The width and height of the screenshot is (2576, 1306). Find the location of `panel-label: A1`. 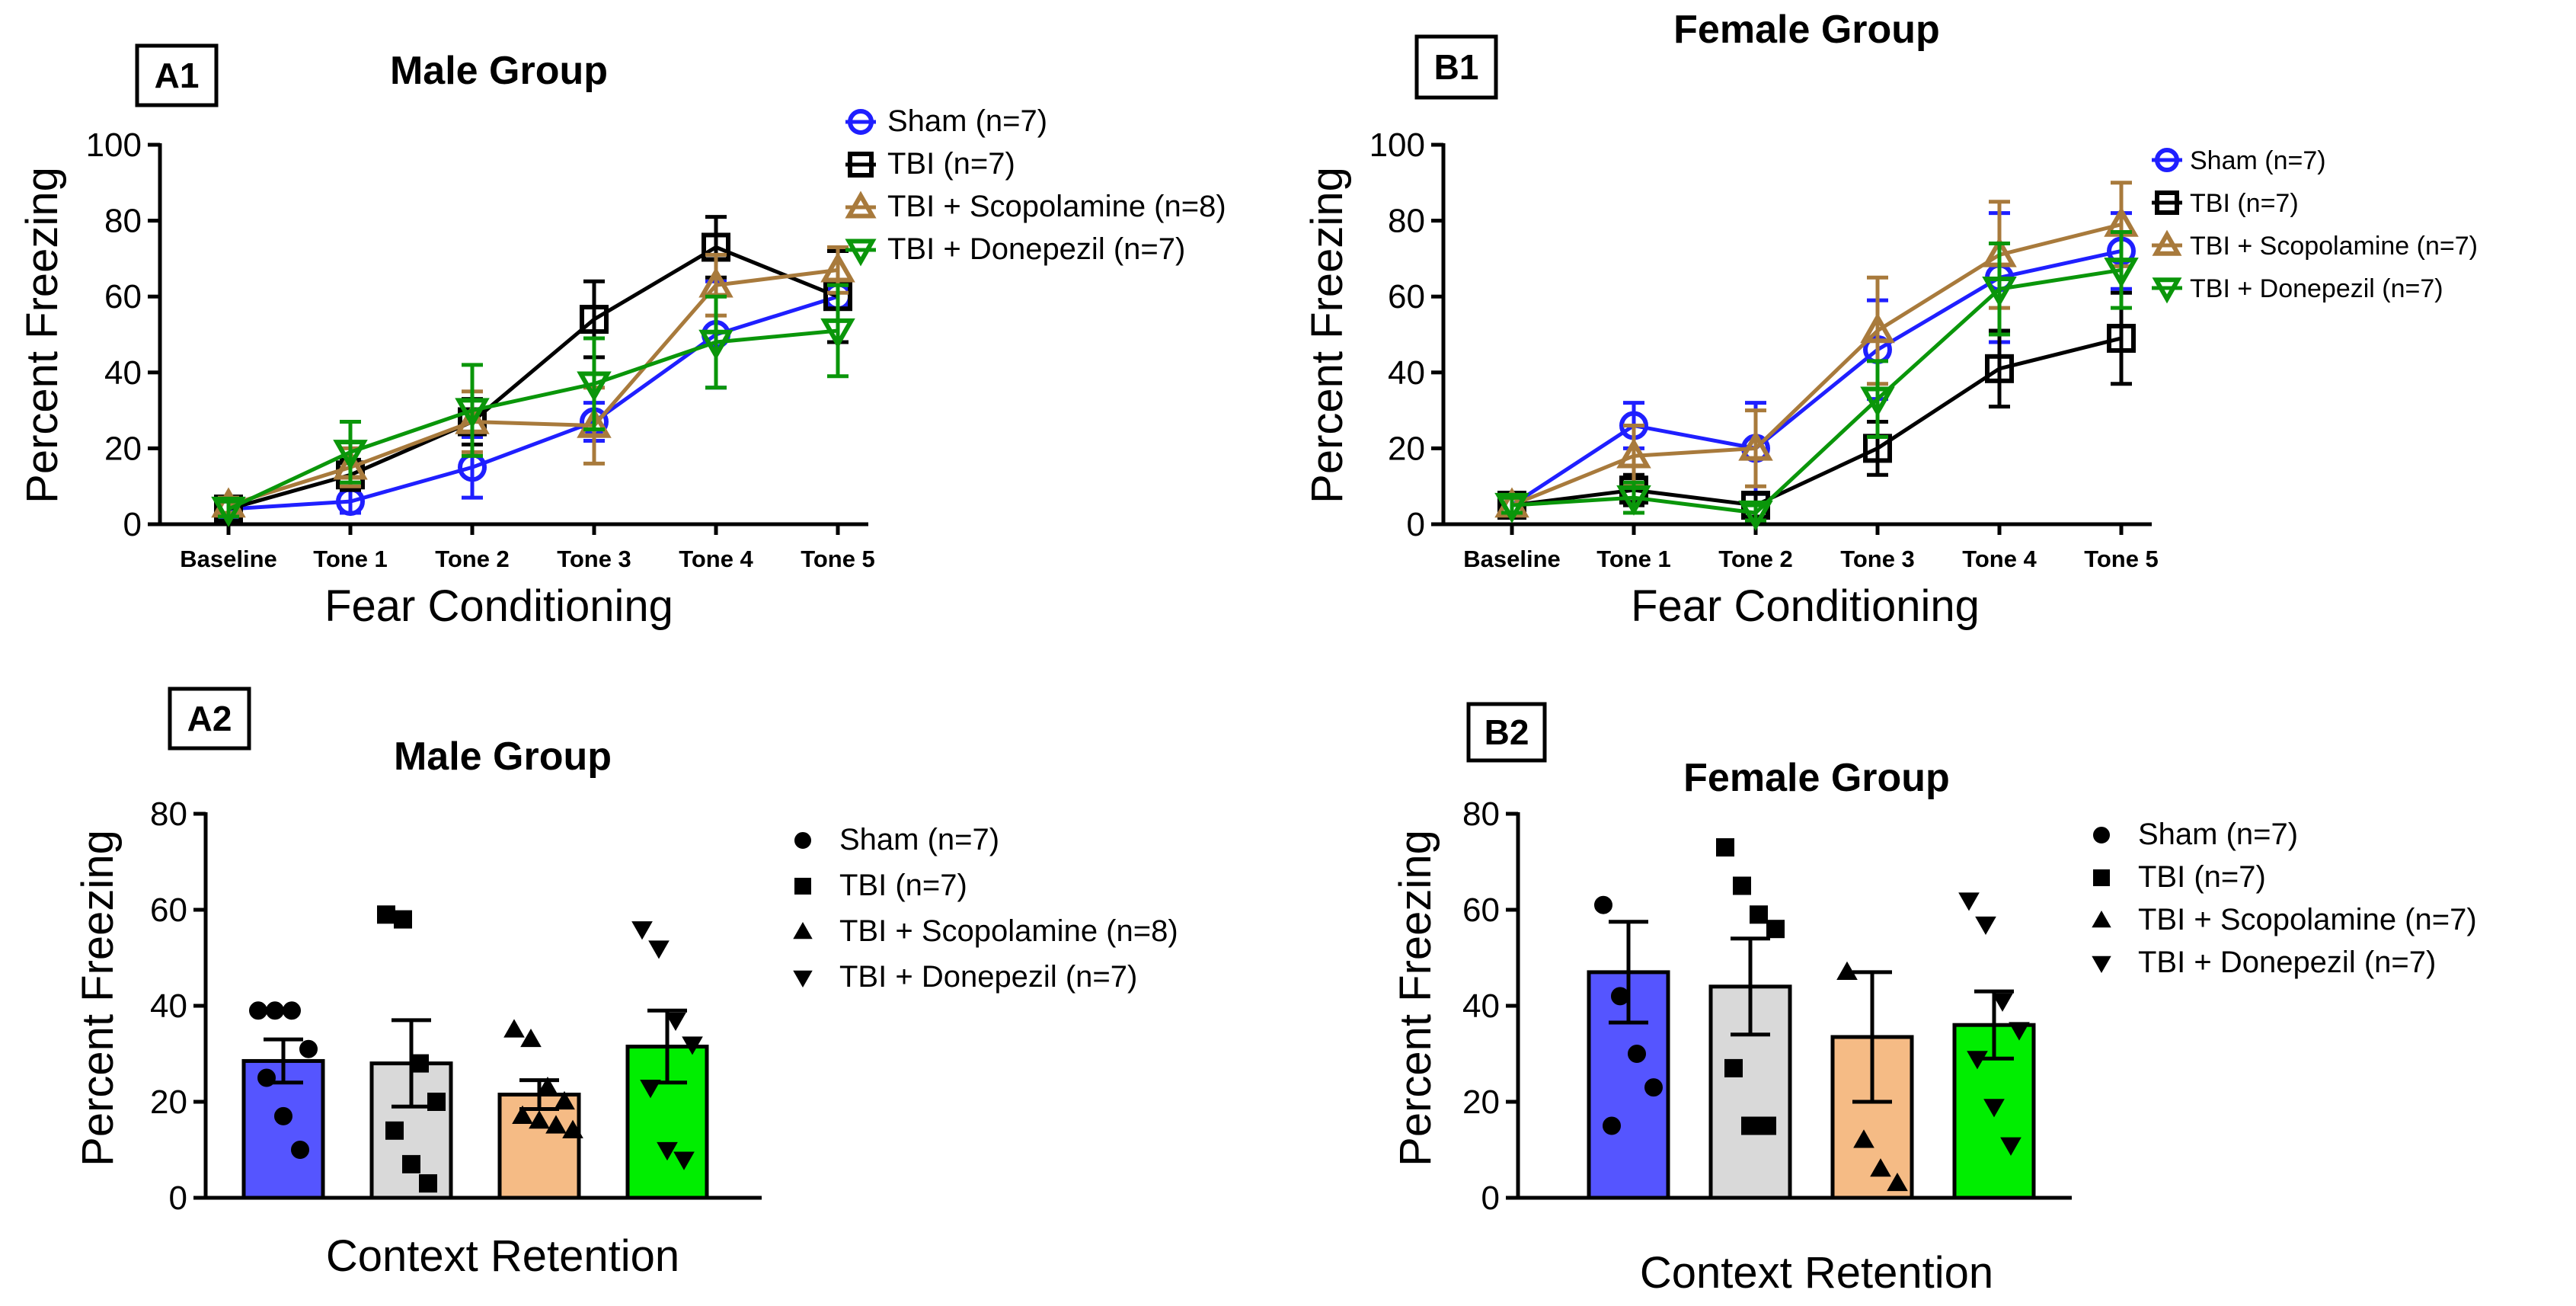

panel-label: A1 is located at coordinates (178, 76).